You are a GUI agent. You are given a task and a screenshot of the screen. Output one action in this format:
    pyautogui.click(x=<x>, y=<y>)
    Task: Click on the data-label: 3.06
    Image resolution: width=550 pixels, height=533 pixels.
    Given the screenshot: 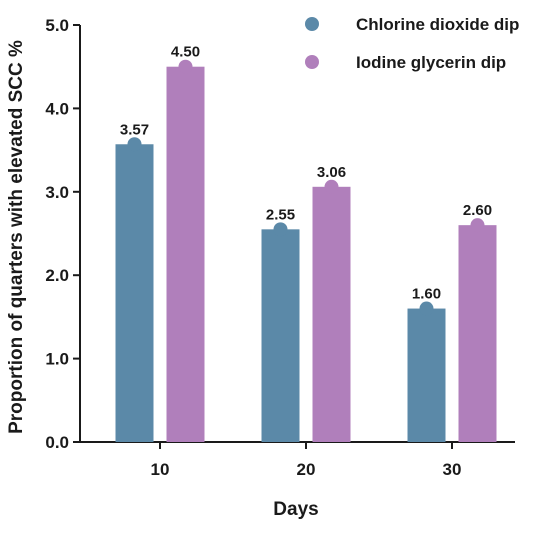 What is the action you would take?
    pyautogui.click(x=331, y=172)
    